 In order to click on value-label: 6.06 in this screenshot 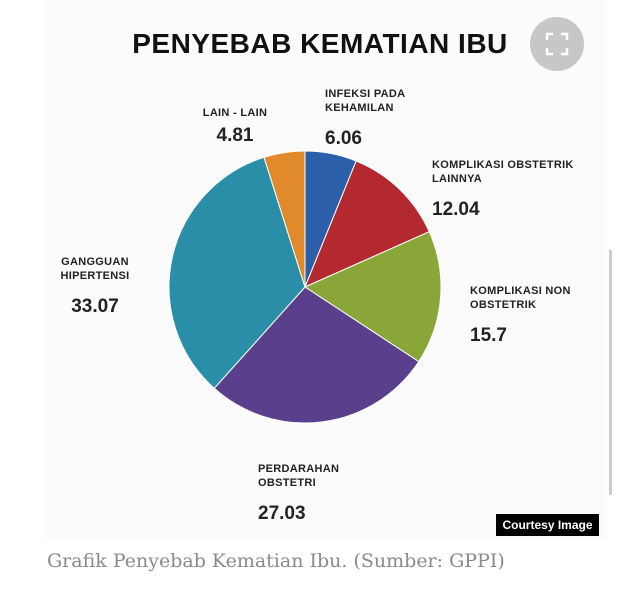, I will do `click(343, 138)`.